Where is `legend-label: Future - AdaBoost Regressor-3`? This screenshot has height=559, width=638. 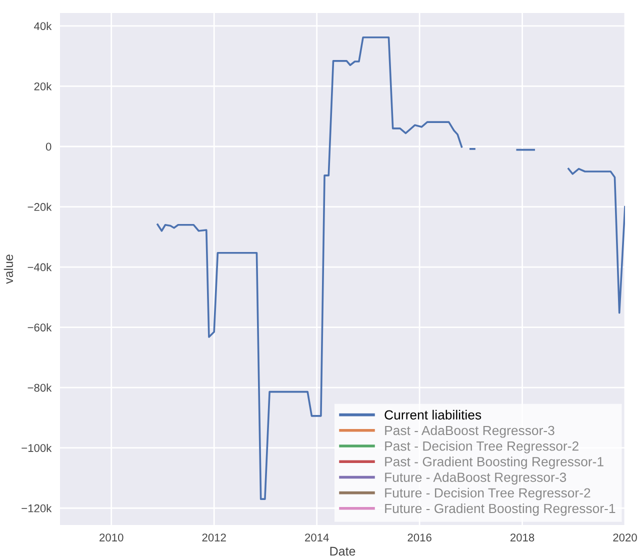 legend-label: Future - AdaBoost Regressor-3 is located at coordinates (475, 478).